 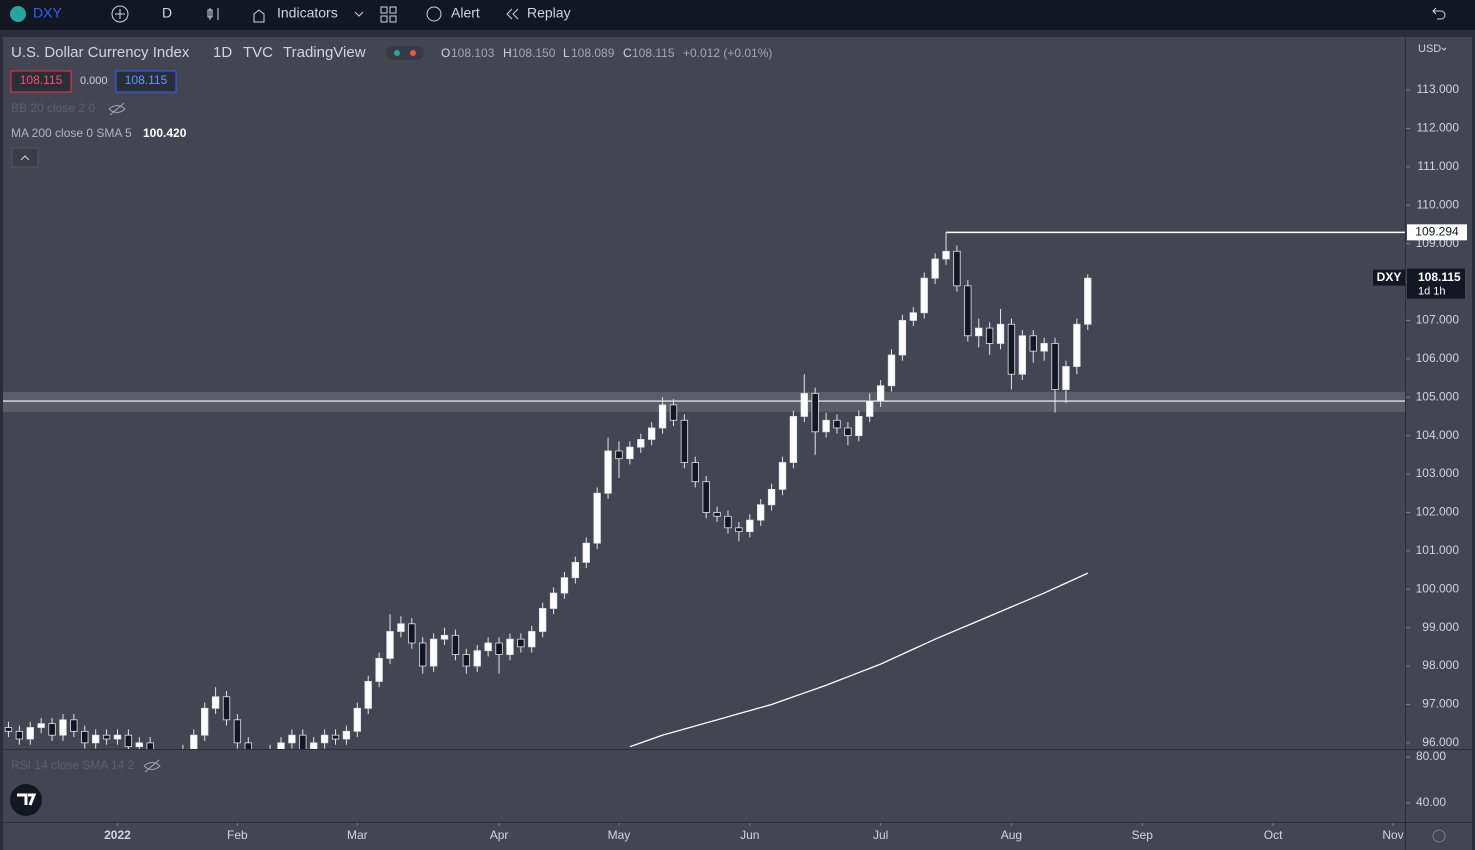 I want to click on symbol: DXY, so click(x=47, y=13).